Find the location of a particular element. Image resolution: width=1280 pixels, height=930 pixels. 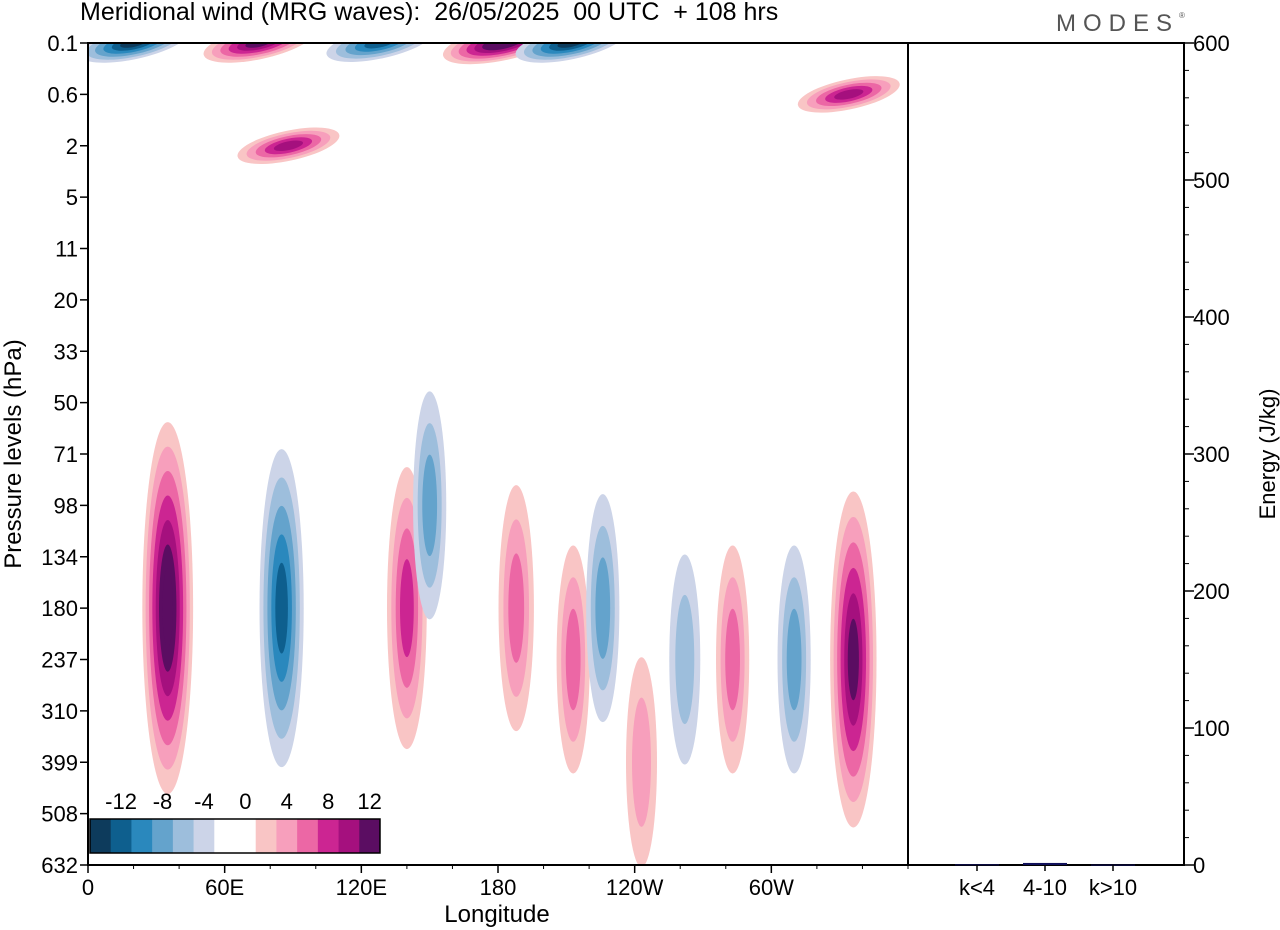

energy-tick-label: 100 is located at coordinates (1211, 728).